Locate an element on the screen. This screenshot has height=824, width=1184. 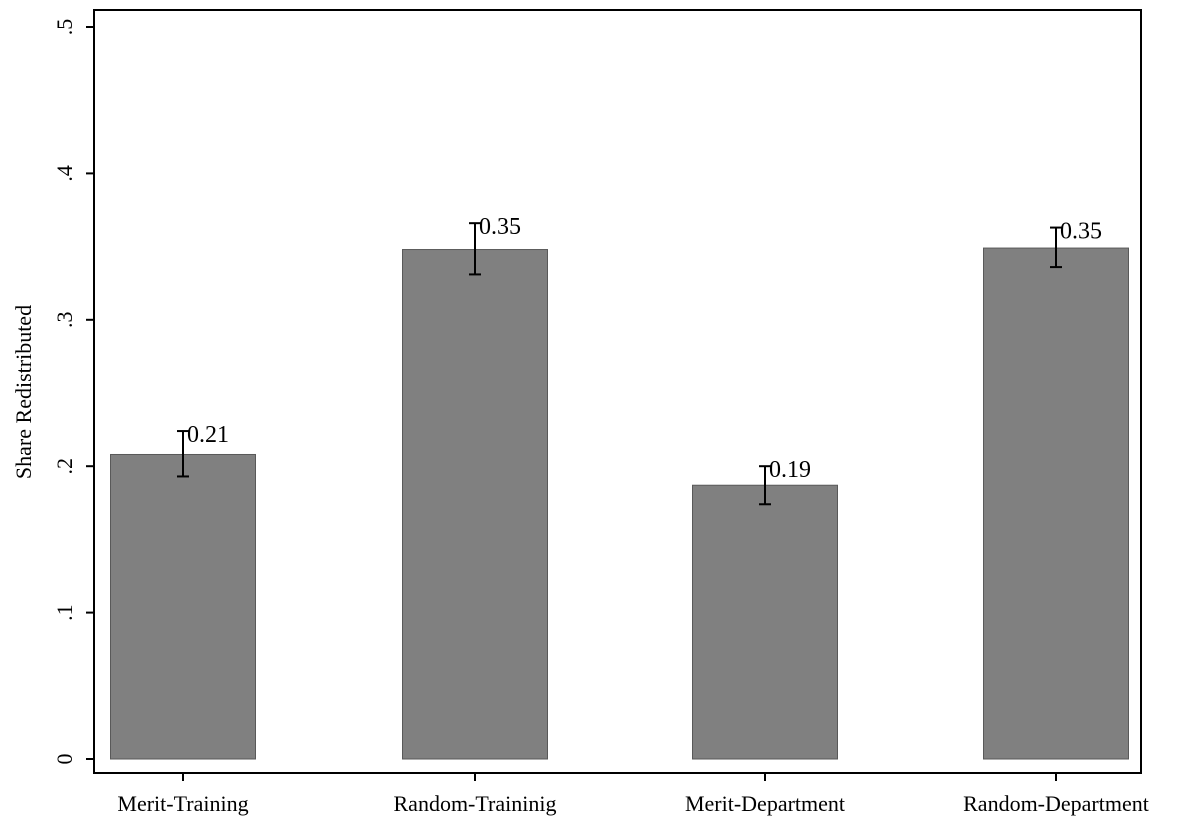
y-tick-label: .3 is located at coordinates (64, 320).